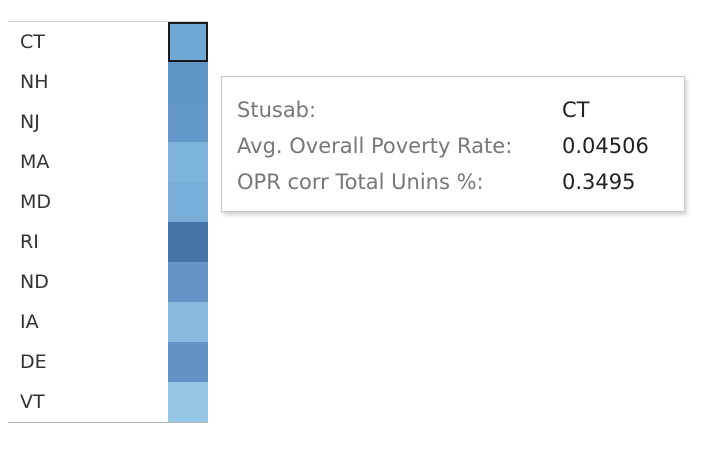  I want to click on table-row: CT, so click(108, 42).